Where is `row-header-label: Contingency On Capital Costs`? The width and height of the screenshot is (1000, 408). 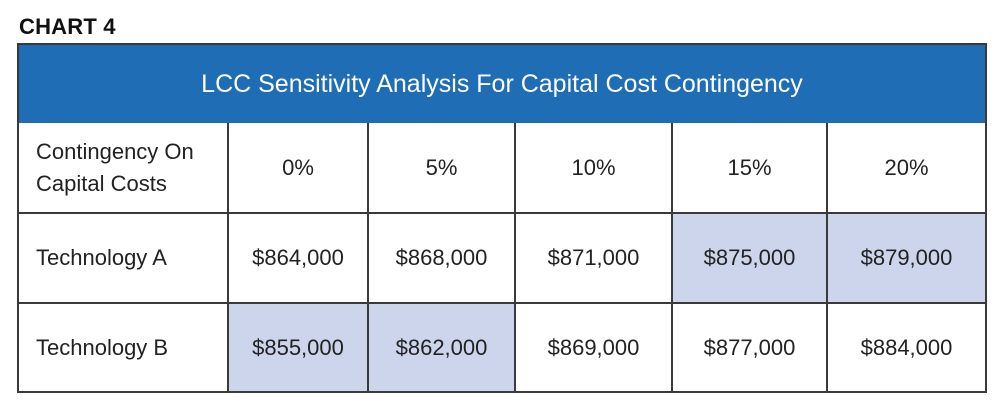
row-header-label: Contingency On Capital Costs is located at coordinates (124, 168).